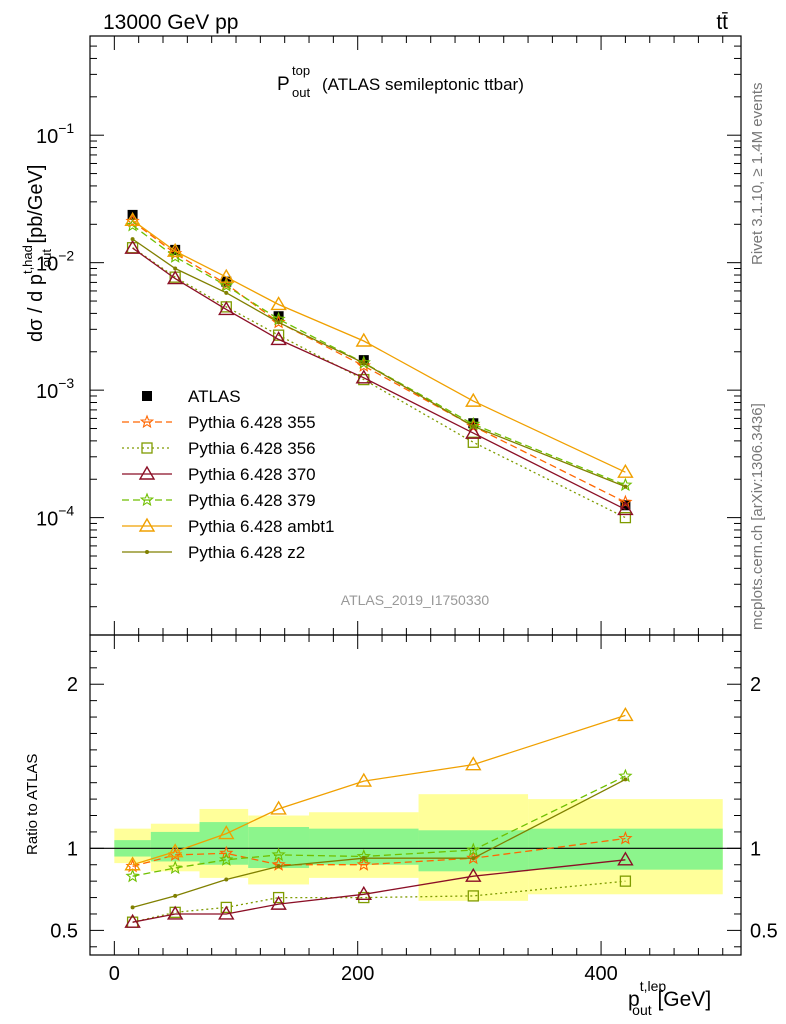 This screenshot has height=1024, width=786. Describe the element at coordinates (66, 511) in the screenshot. I see `main-ytick-exp: −4` at that location.